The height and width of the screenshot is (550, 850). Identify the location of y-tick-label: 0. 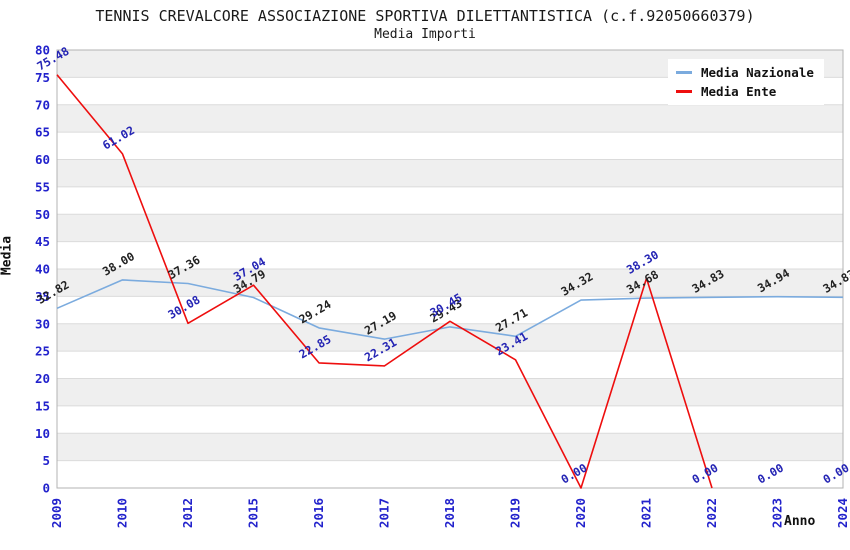
(46, 488).